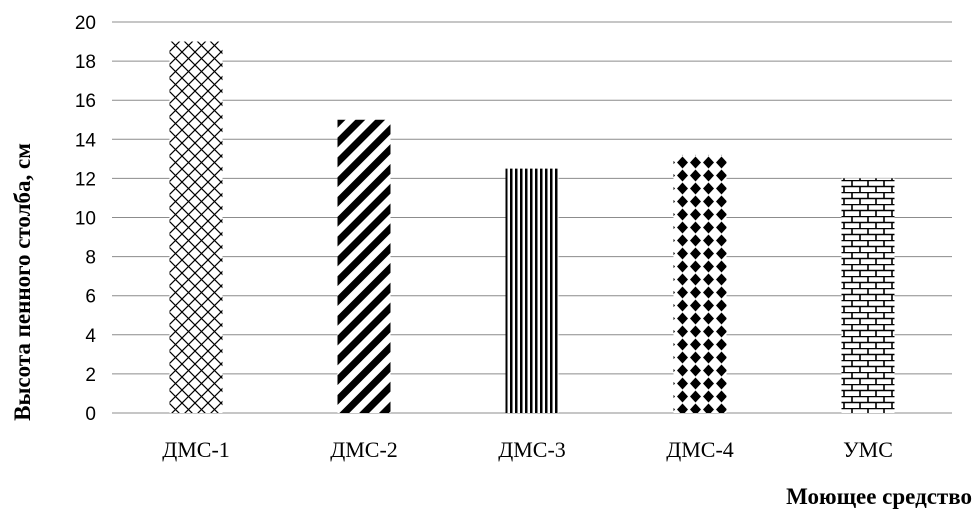 The height and width of the screenshot is (513, 976). Describe the element at coordinates (868, 295) in the screenshot. I see `bar-умс` at that location.